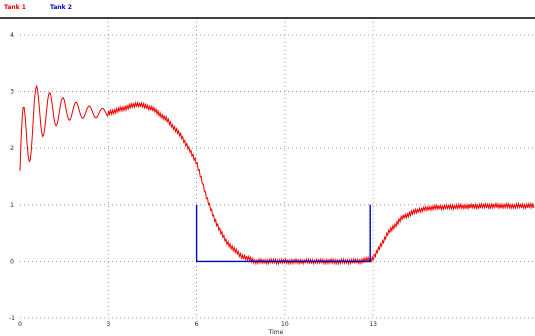 Image resolution: width=535 pixels, height=336 pixels. I want to click on y-tick-label: 1, so click(12, 205).